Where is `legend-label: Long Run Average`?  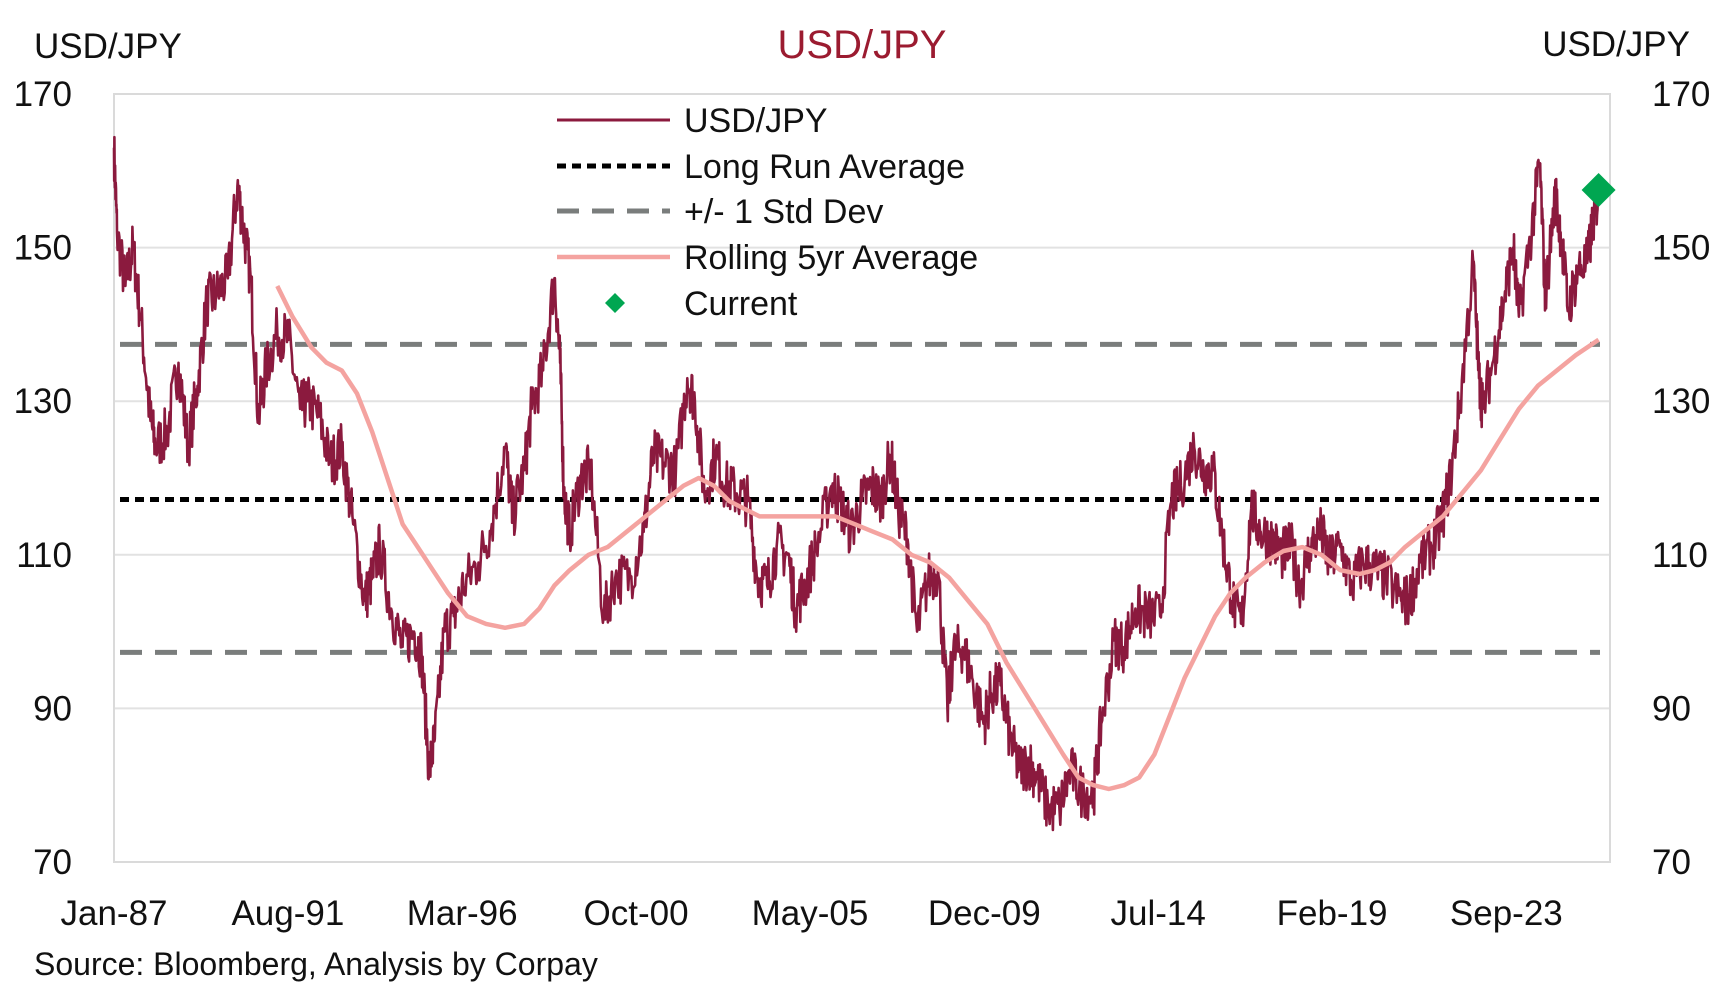
legend-label: Long Run Average is located at coordinates (824, 167).